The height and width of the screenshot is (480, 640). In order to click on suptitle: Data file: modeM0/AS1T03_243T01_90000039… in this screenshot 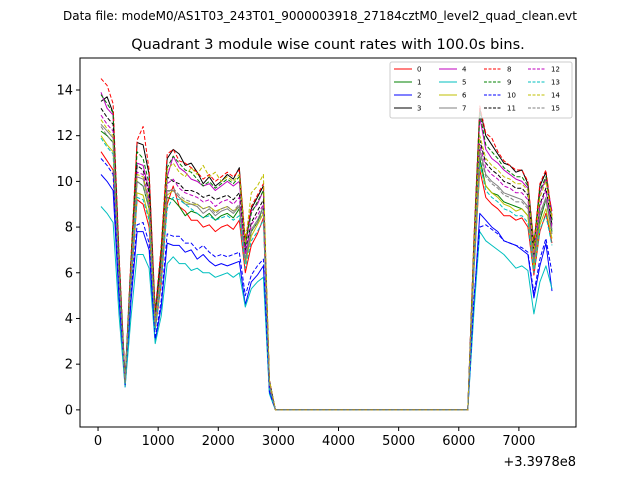, I will do `click(320, 16)`.